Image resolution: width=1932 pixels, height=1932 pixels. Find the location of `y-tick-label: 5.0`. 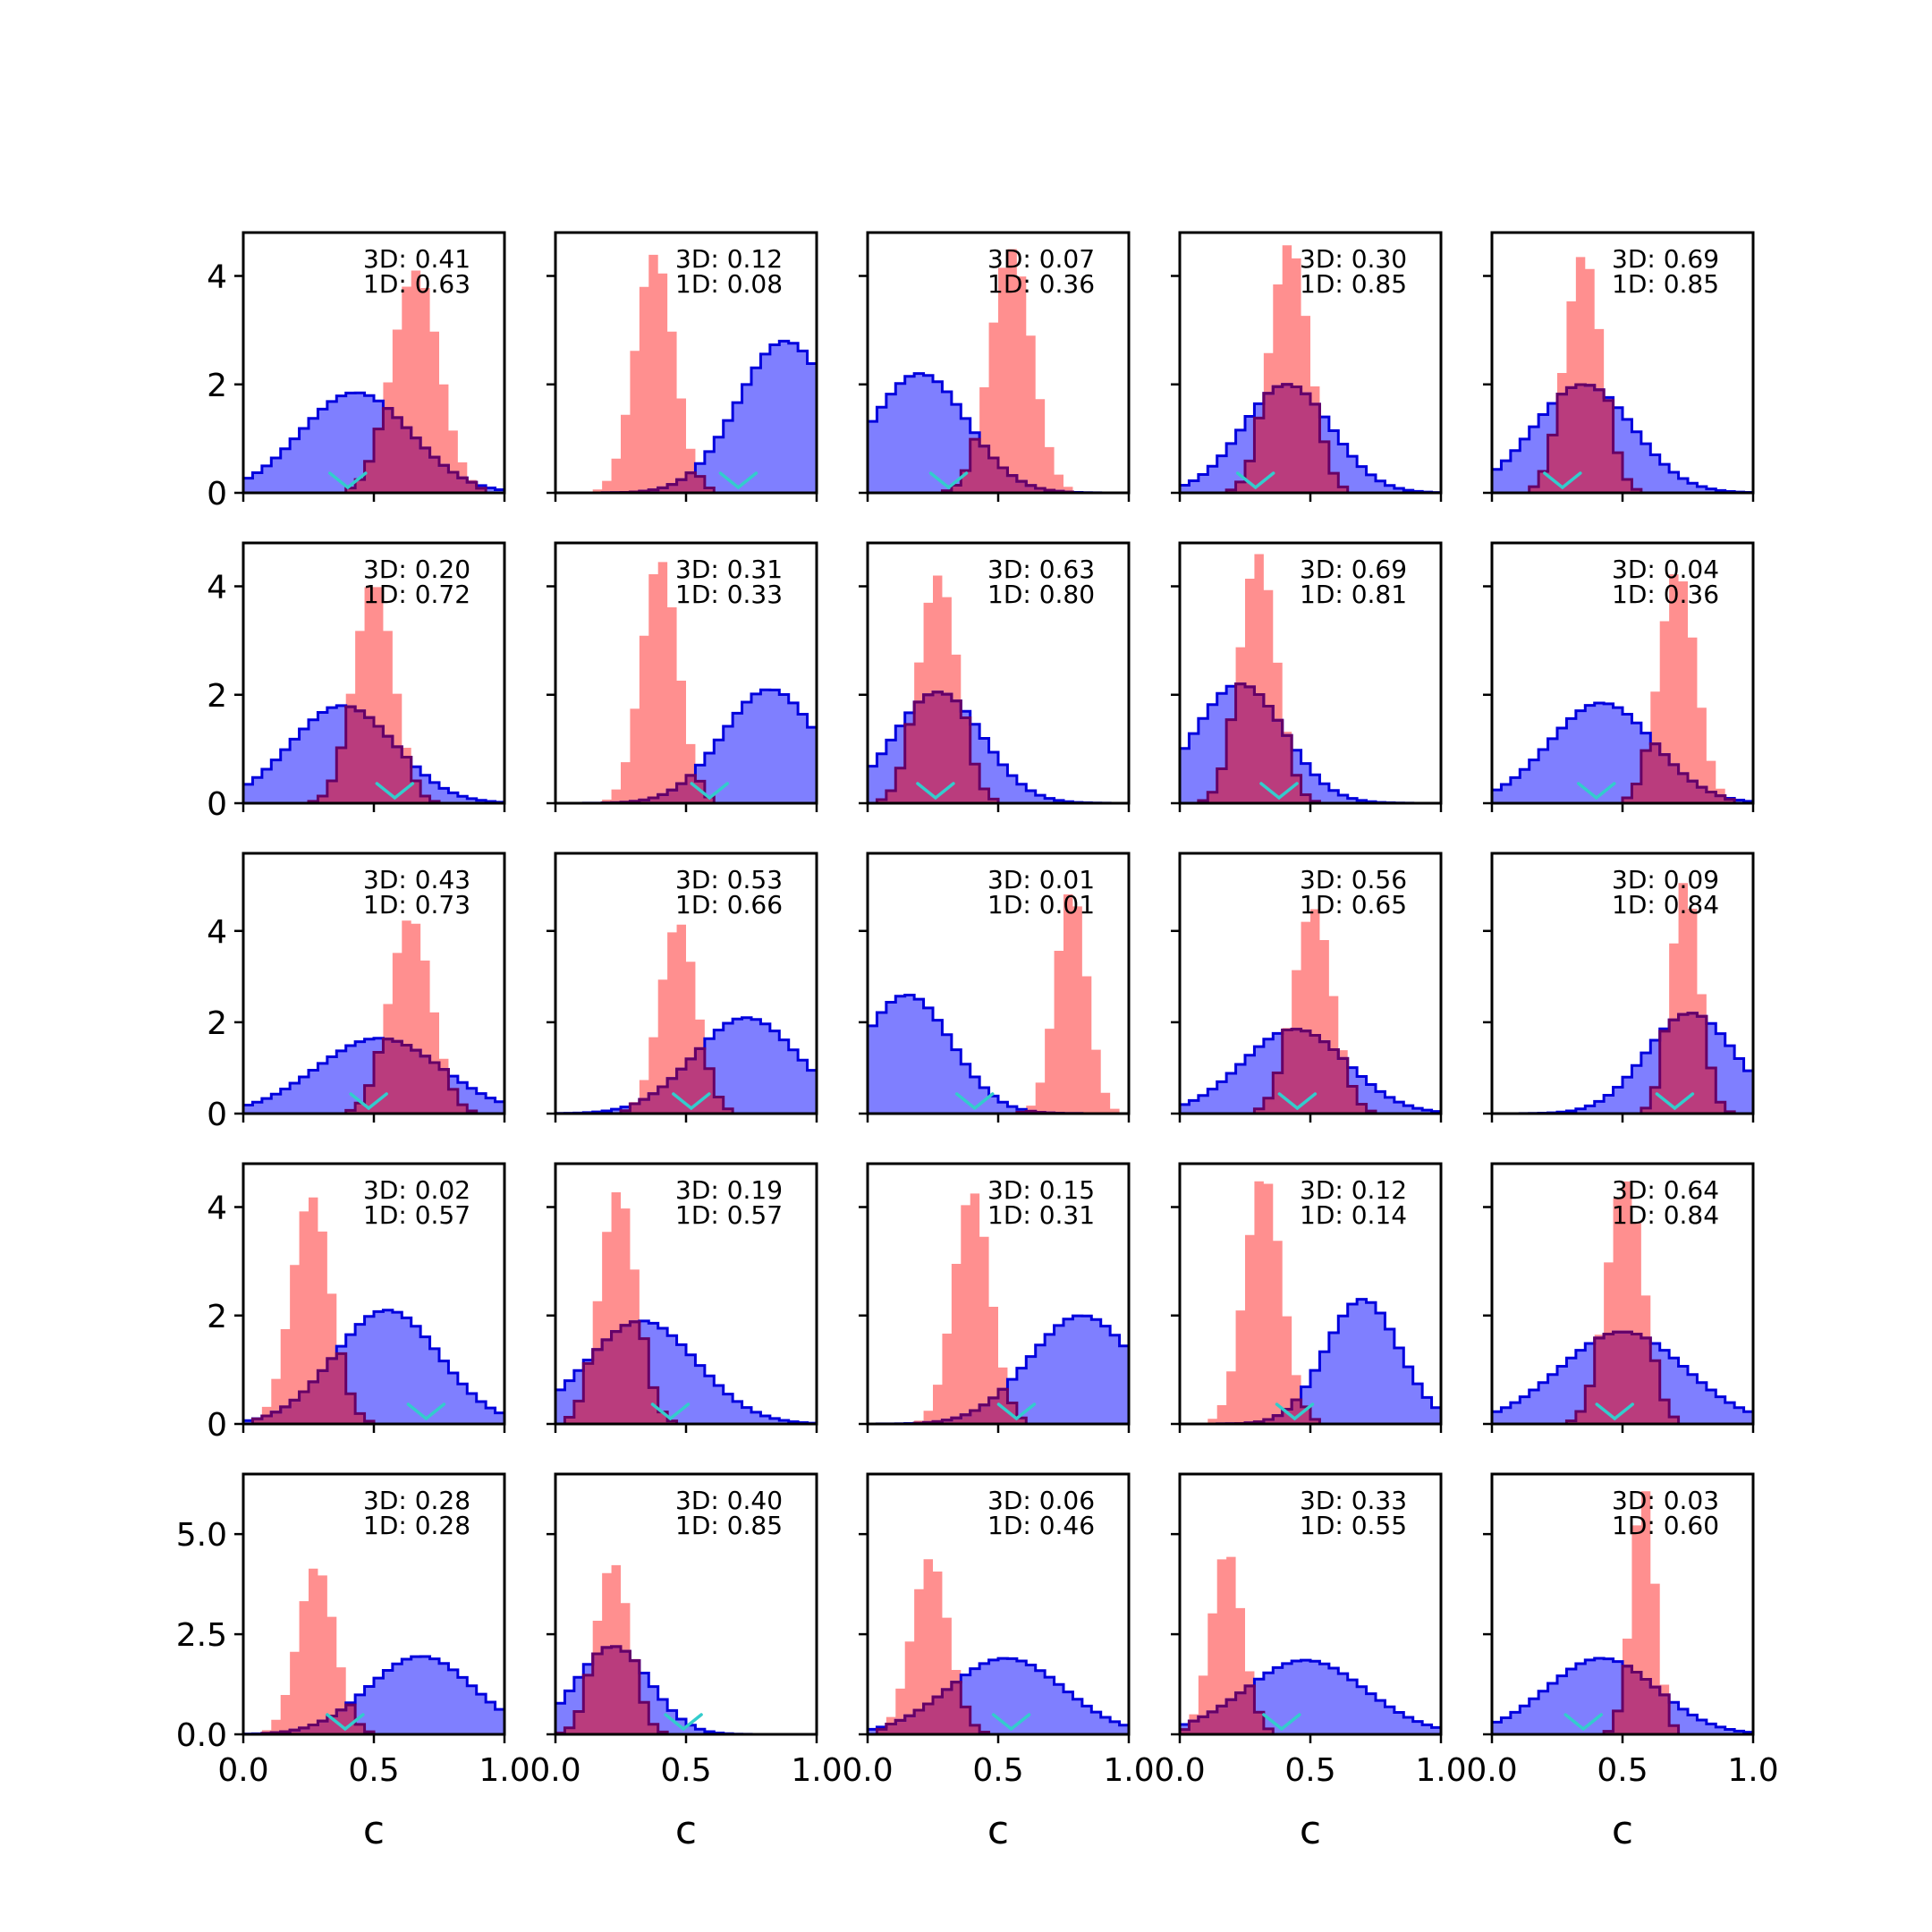

y-tick-label: 5.0 is located at coordinates (201, 1535).